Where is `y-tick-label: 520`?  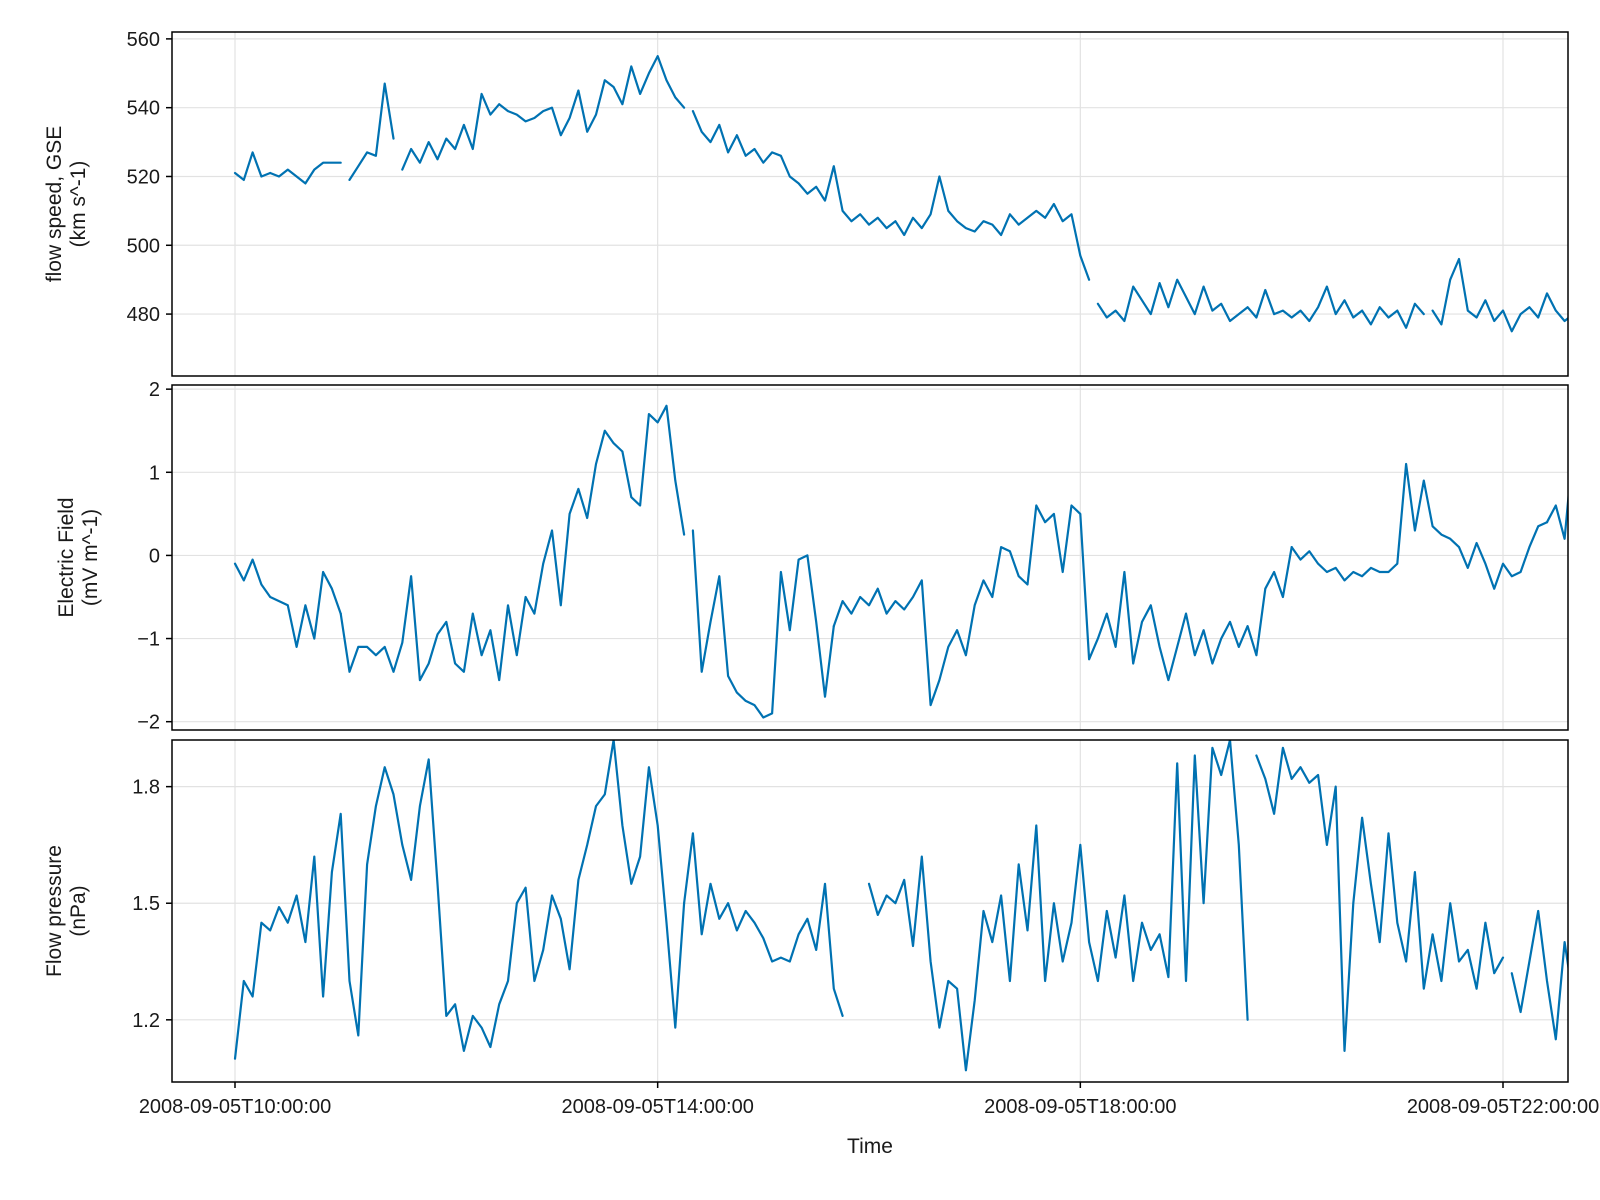 y-tick-label: 520 is located at coordinates (143, 177).